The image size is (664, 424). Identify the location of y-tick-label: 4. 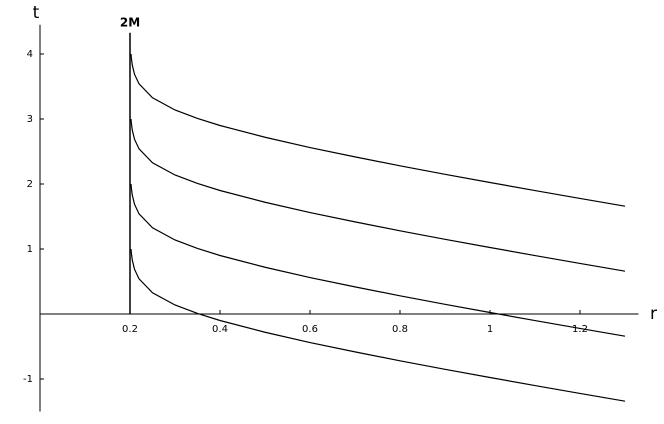
(30, 54).